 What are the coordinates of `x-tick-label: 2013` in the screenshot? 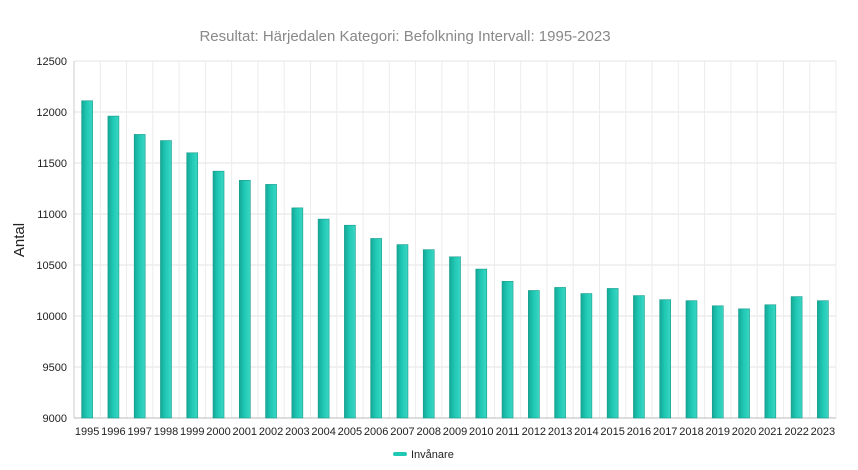 It's located at (560, 432).